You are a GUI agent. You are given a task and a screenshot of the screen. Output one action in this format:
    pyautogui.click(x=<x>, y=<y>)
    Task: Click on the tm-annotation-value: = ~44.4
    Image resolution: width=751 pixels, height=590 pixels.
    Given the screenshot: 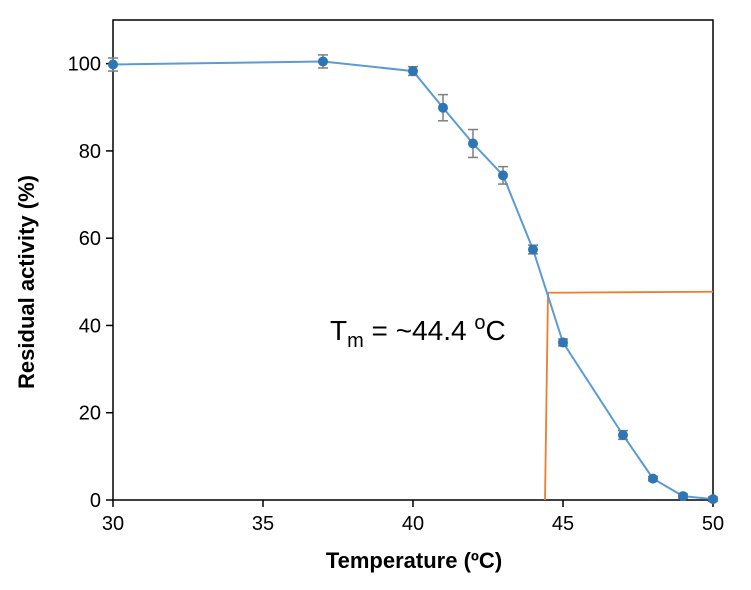 What is the action you would take?
    pyautogui.click(x=419, y=330)
    